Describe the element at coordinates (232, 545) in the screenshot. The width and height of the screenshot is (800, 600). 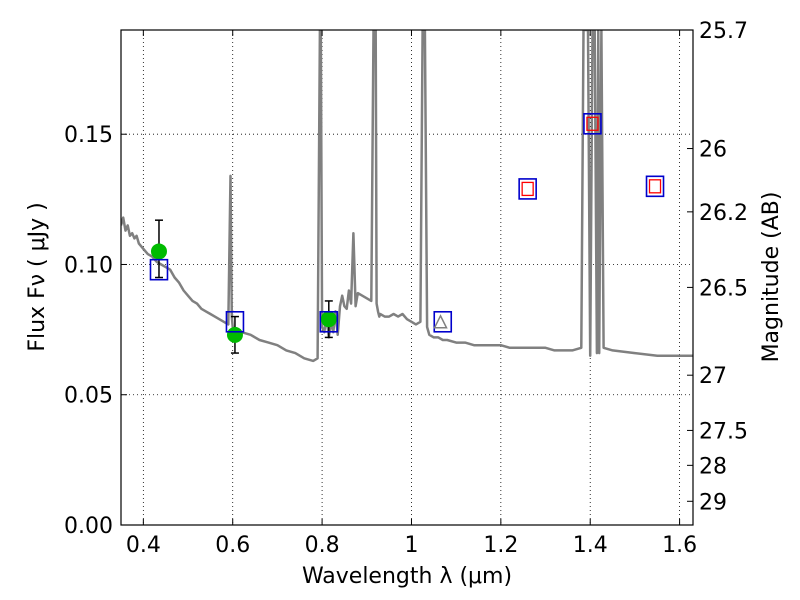
I see `x-tick-label: 0.6` at that location.